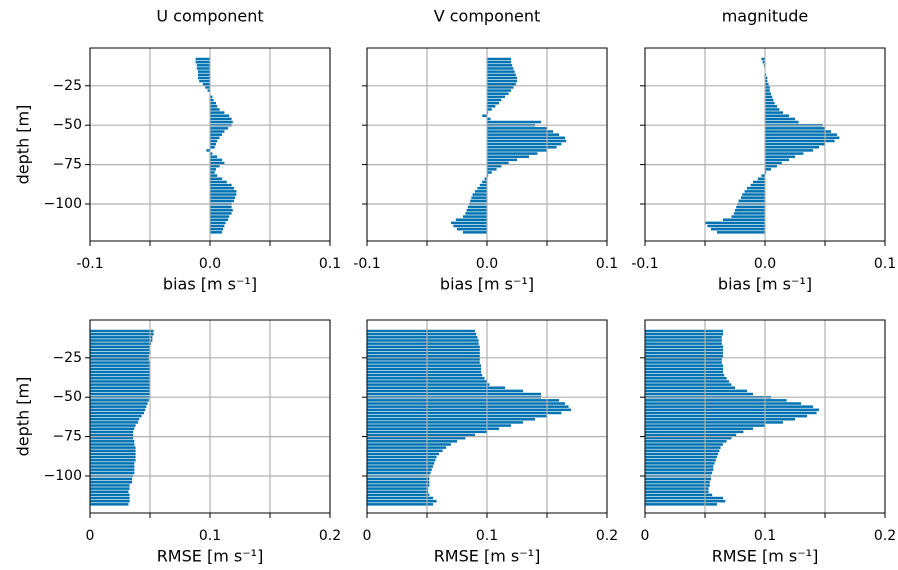 Image resolution: width=898 pixels, height=570 pixels. I want to click on x-tick-label: 0.0, so click(487, 264).